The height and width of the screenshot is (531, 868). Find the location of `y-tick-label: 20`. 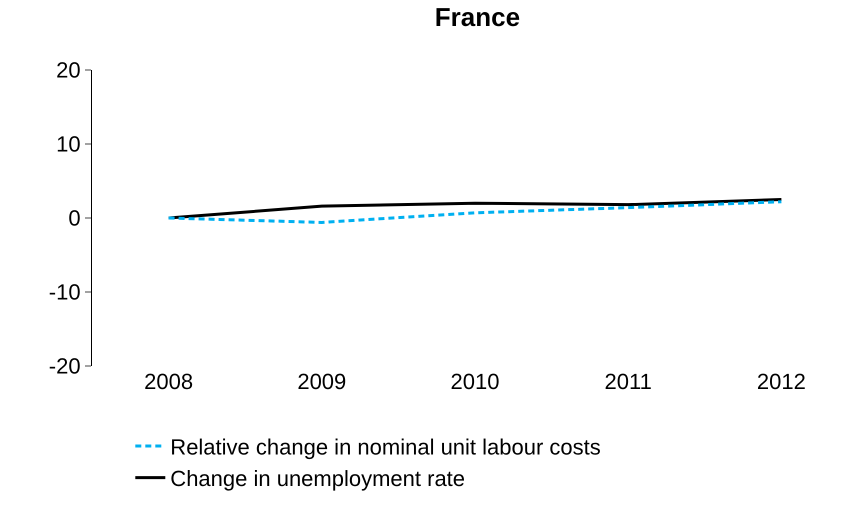

y-tick-label: 20 is located at coordinates (68, 70).